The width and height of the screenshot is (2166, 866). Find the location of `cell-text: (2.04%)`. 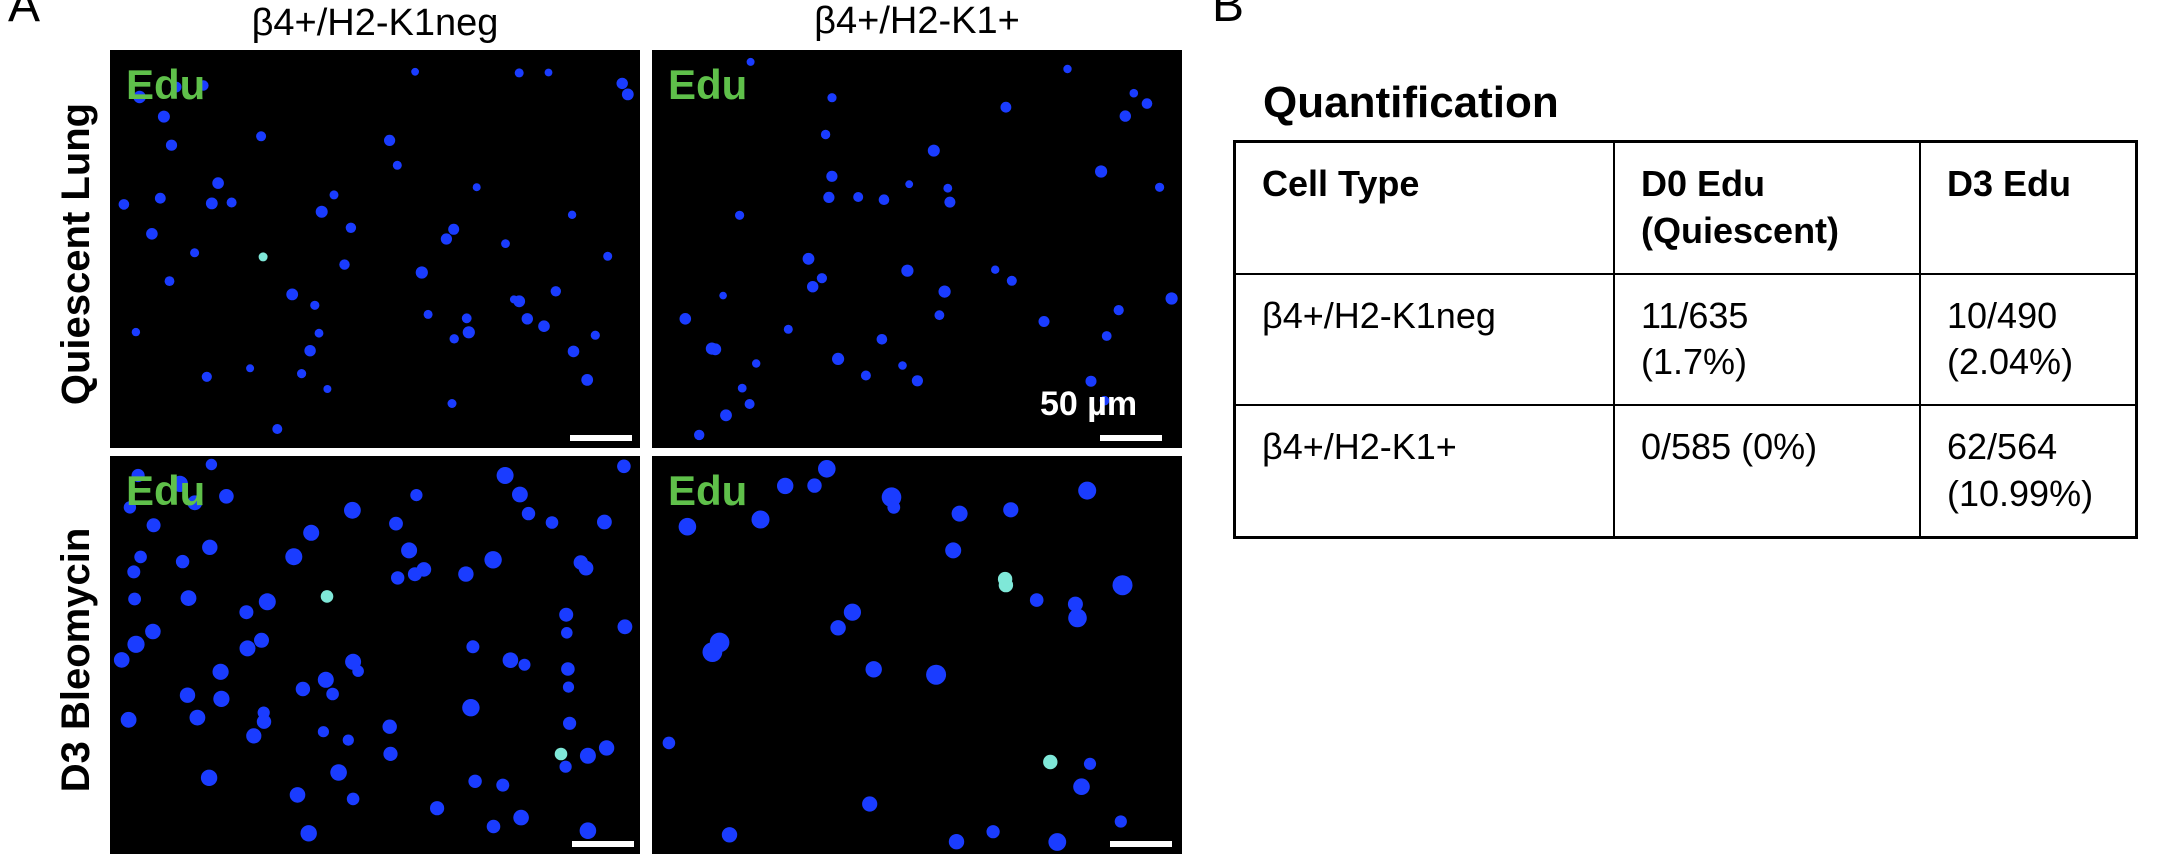

cell-text: (2.04%) is located at coordinates (2010, 362).